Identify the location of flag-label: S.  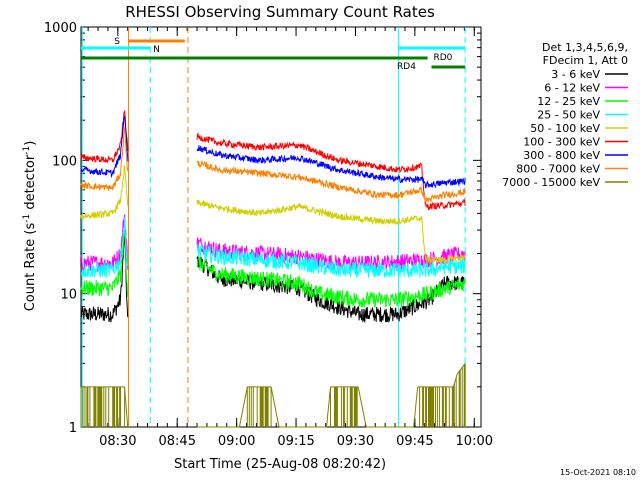
(117, 42).